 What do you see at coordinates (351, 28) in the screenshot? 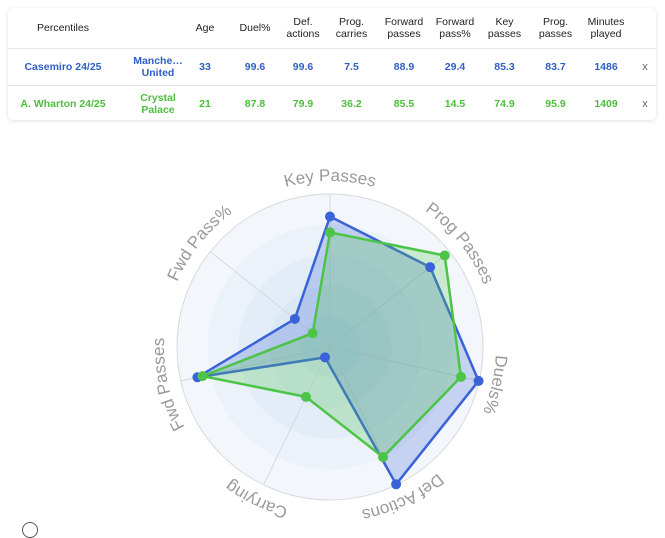
I see `header-prog-carries: Prog. carries` at bounding box center [351, 28].